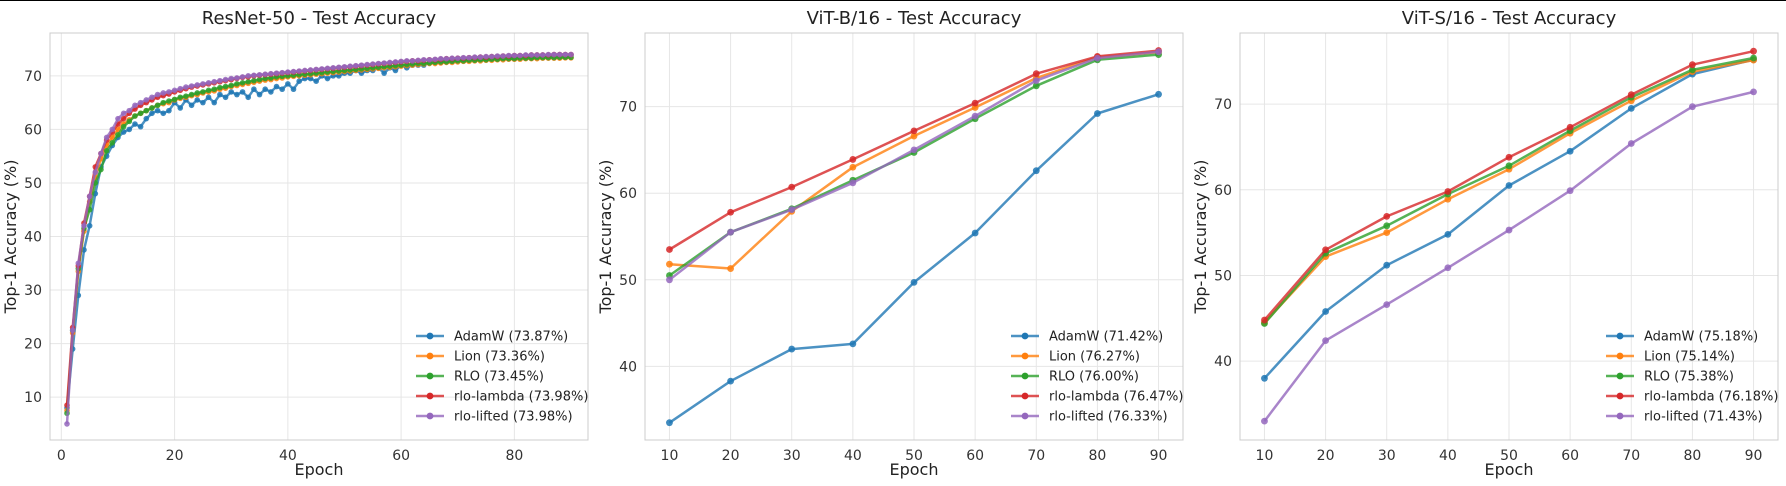 This screenshot has width=1786, height=486. What do you see at coordinates (670, 456) in the screenshot?
I see `x-tick-label: 10` at bounding box center [670, 456].